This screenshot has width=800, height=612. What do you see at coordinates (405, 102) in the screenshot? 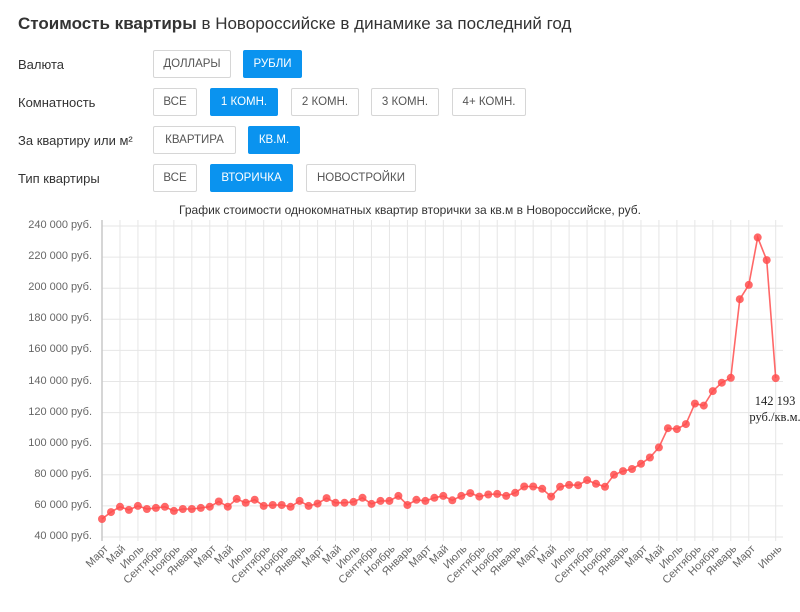
I see `rooms-3-button: 3 КОМН.` at bounding box center [405, 102].